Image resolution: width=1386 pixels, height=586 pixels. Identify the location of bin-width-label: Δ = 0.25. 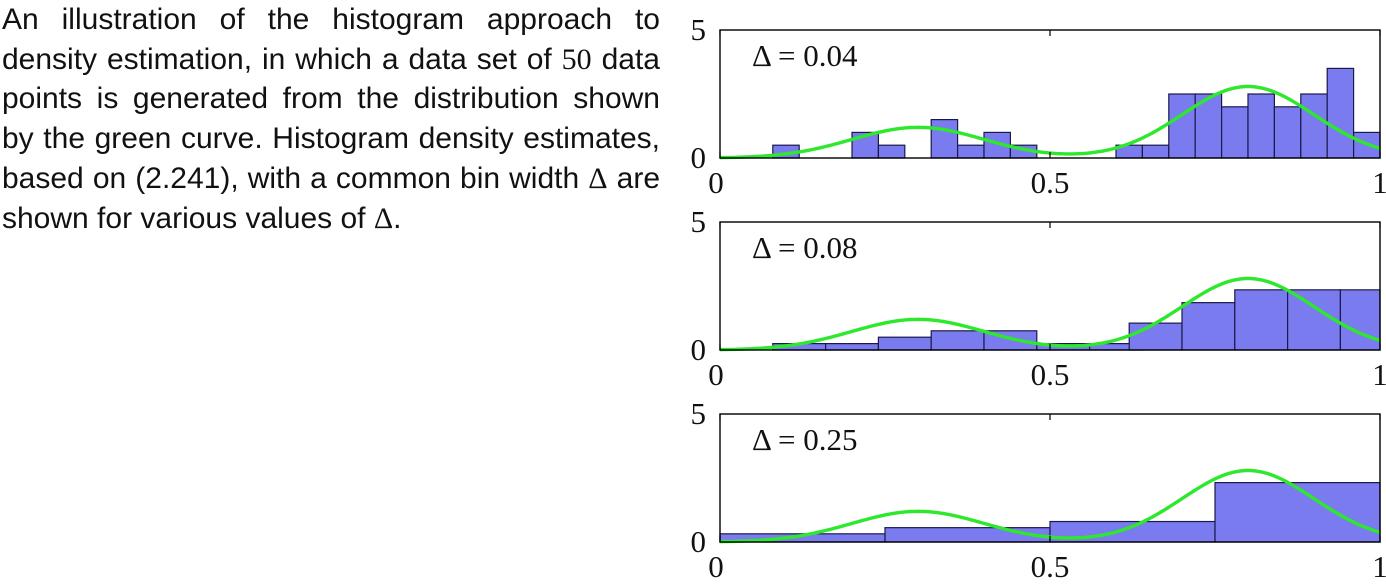
(804, 439).